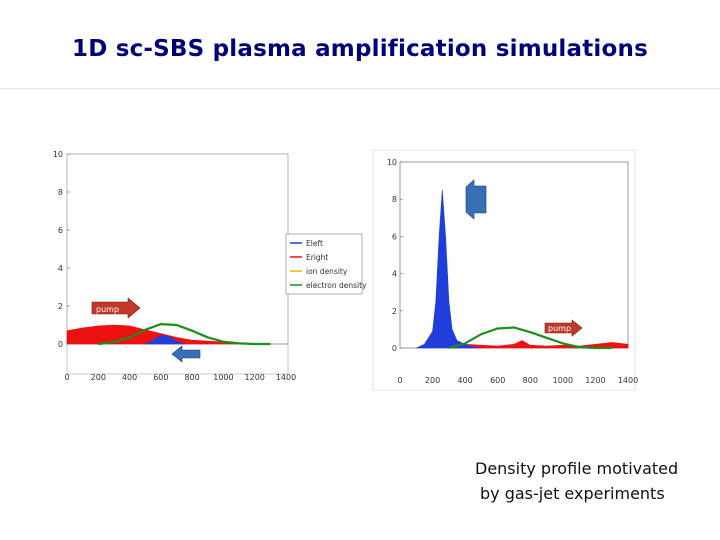  Describe the element at coordinates (465, 380) in the screenshot. I see `chart-2-x-tick-label: 400` at that location.